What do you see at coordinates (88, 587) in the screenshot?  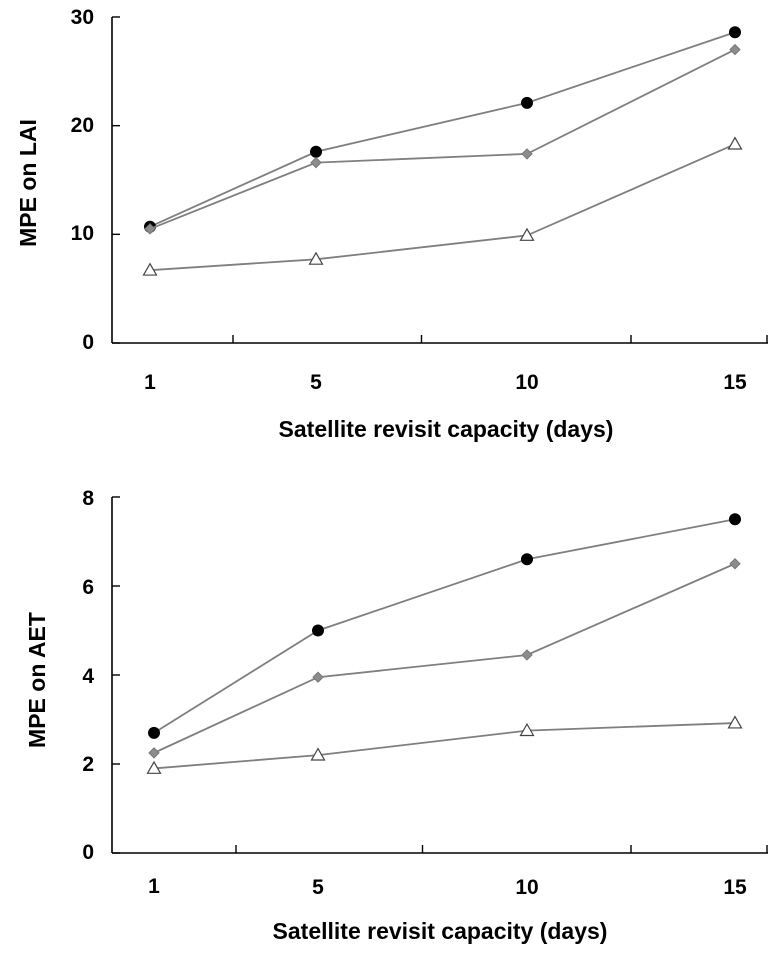 I see `y-tick-label: 6` at bounding box center [88, 587].